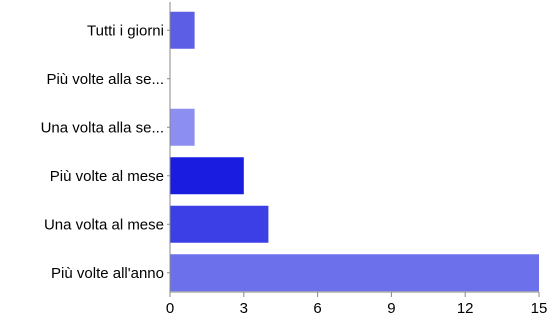 The image size is (551, 320). What do you see at coordinates (170, 308) in the screenshot?
I see `x-tick-label: 0` at bounding box center [170, 308].